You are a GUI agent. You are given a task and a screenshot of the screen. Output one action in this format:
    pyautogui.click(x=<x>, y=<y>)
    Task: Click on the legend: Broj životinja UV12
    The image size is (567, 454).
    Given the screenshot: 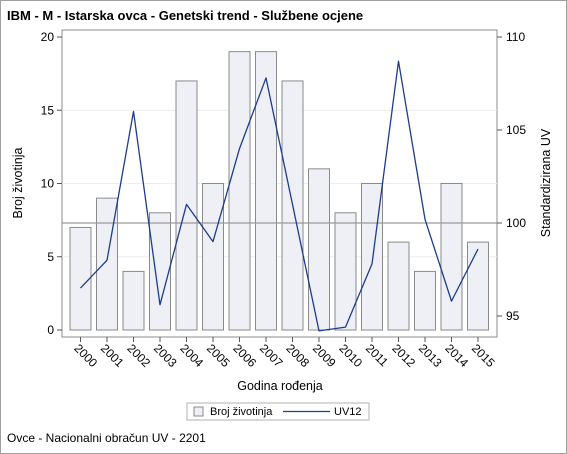 What is the action you would take?
    pyautogui.click(x=278, y=411)
    